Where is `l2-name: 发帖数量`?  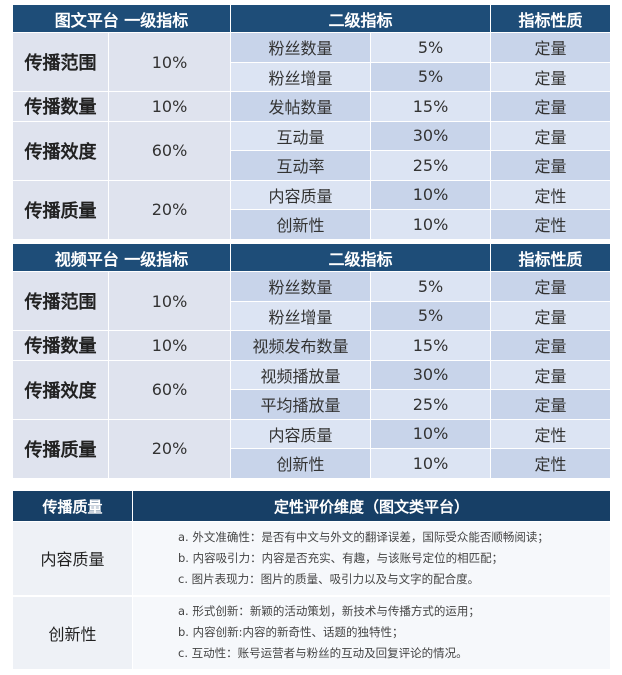
l2-name: 发帖数量 is located at coordinates (301, 106).